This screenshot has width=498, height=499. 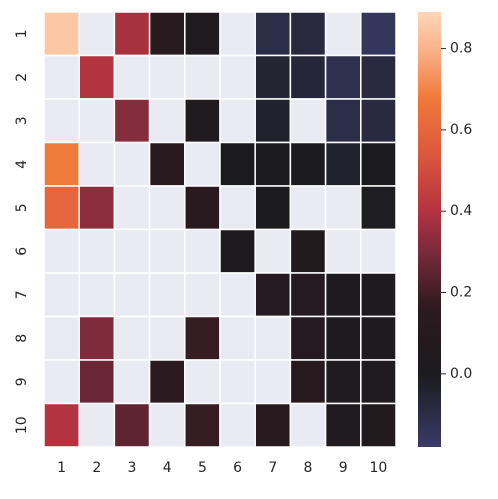 I want to click on colorbar-tick-label: 0.8, so click(x=461, y=49).